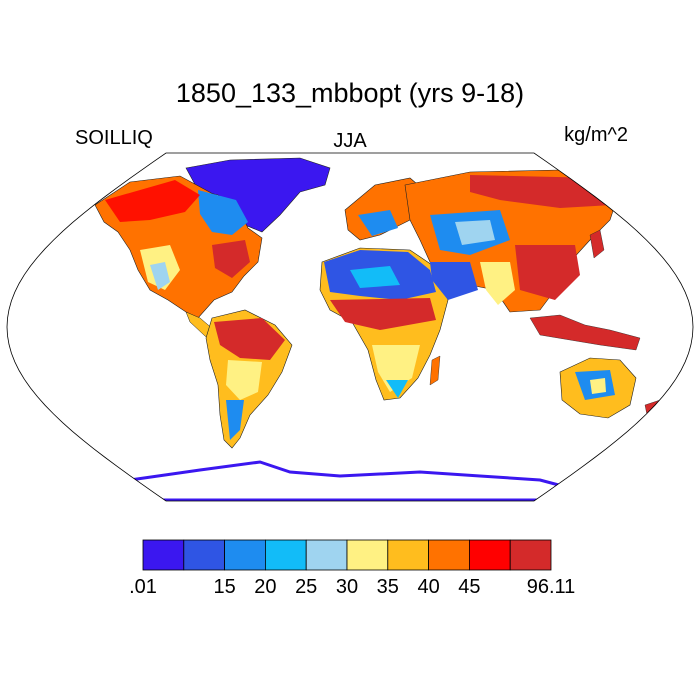  Describe the element at coordinates (258, 195) in the screenshot. I see `greenland` at that location.